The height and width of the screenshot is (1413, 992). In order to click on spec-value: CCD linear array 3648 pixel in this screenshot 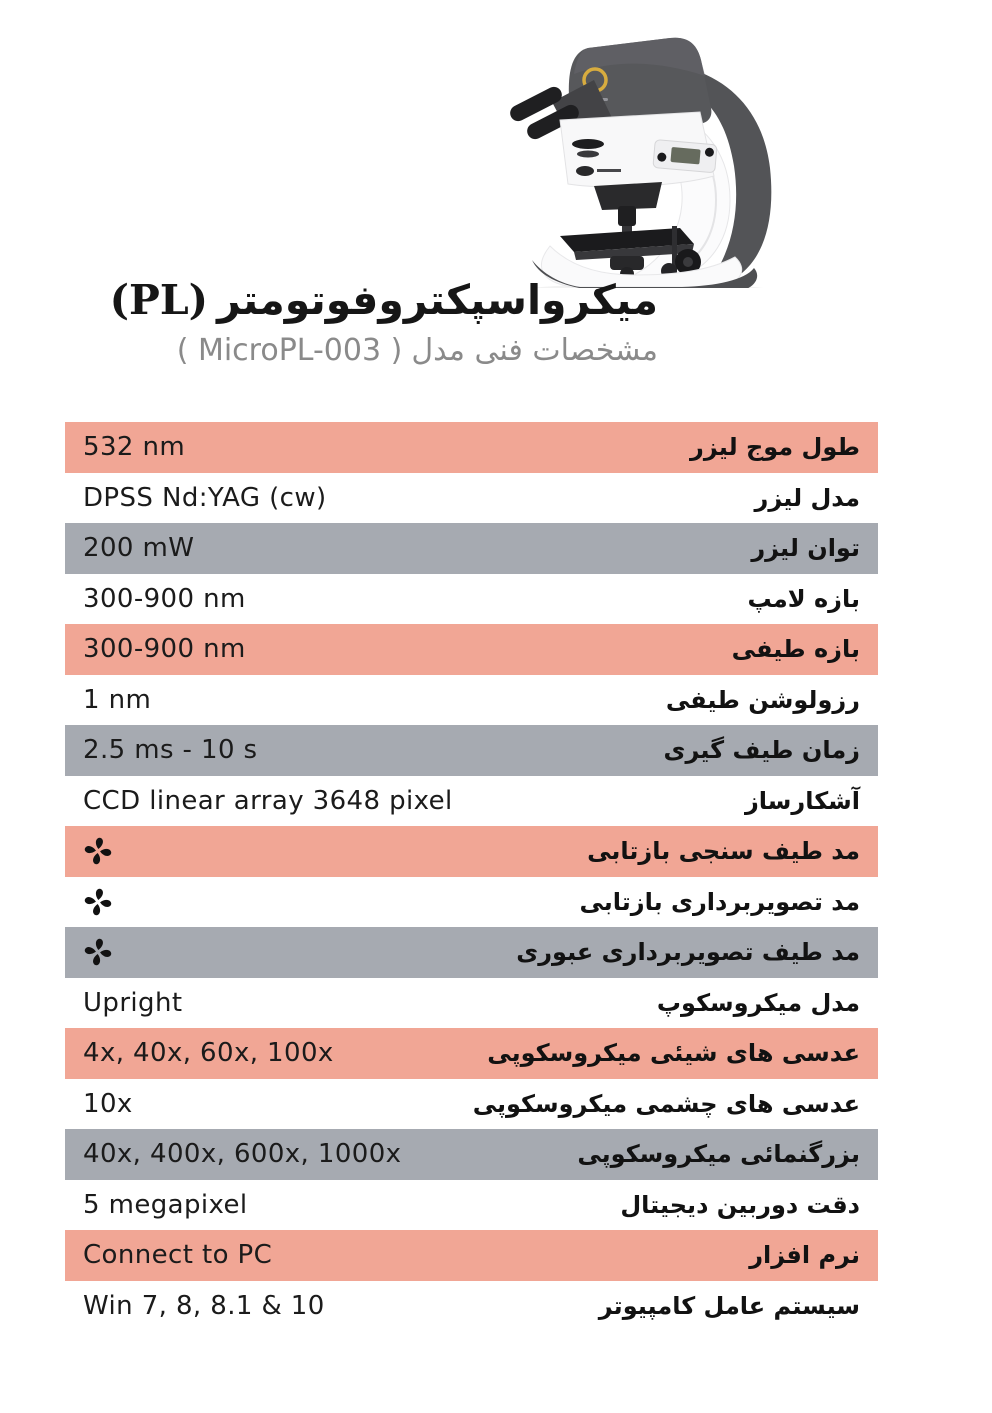, I will do `click(268, 800)`.